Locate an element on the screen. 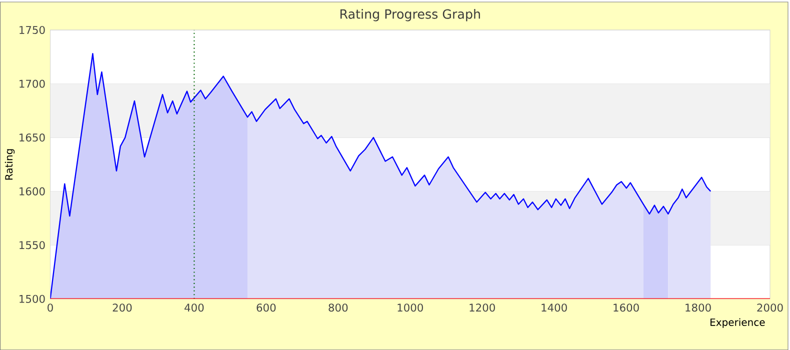  x-tick-label: 1200 is located at coordinates (482, 308).